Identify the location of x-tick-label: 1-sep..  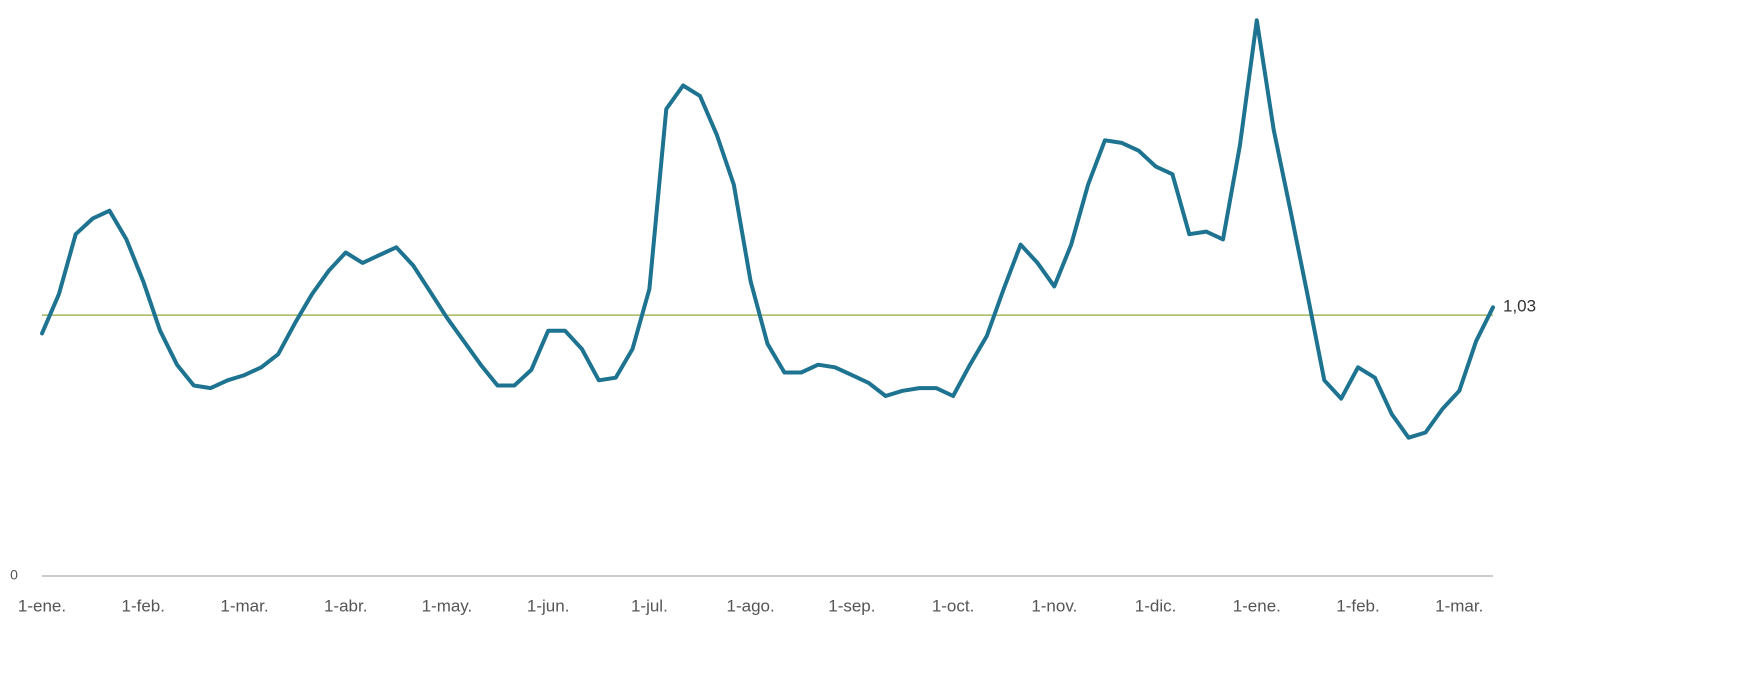
(851, 605).